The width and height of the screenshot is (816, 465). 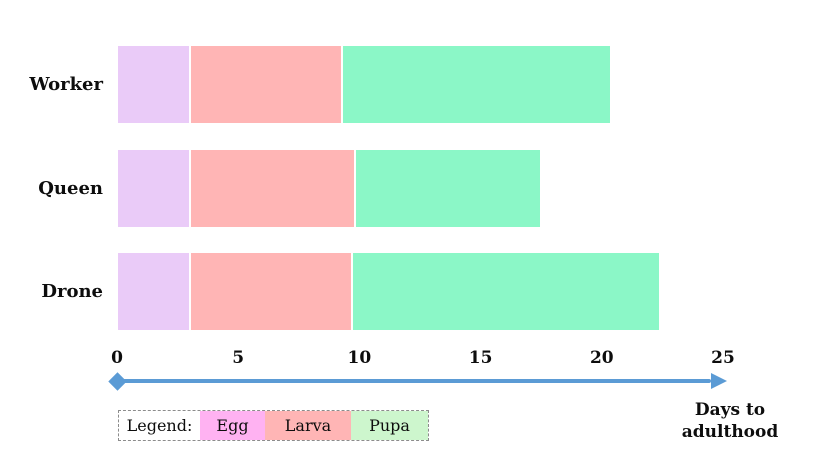 I want to click on bar-segment-worker-larva, so click(x=266, y=84).